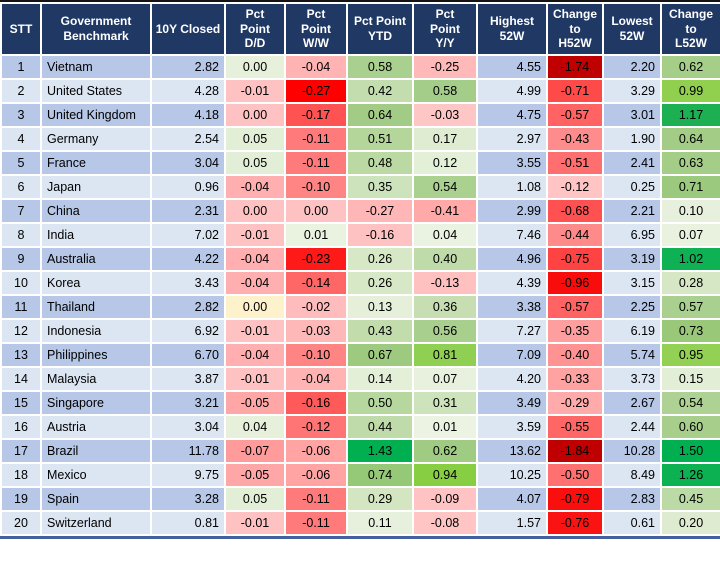 This screenshot has width=720, height=576. Describe the element at coordinates (21, 139) in the screenshot. I see `cell-stt: 4` at that location.